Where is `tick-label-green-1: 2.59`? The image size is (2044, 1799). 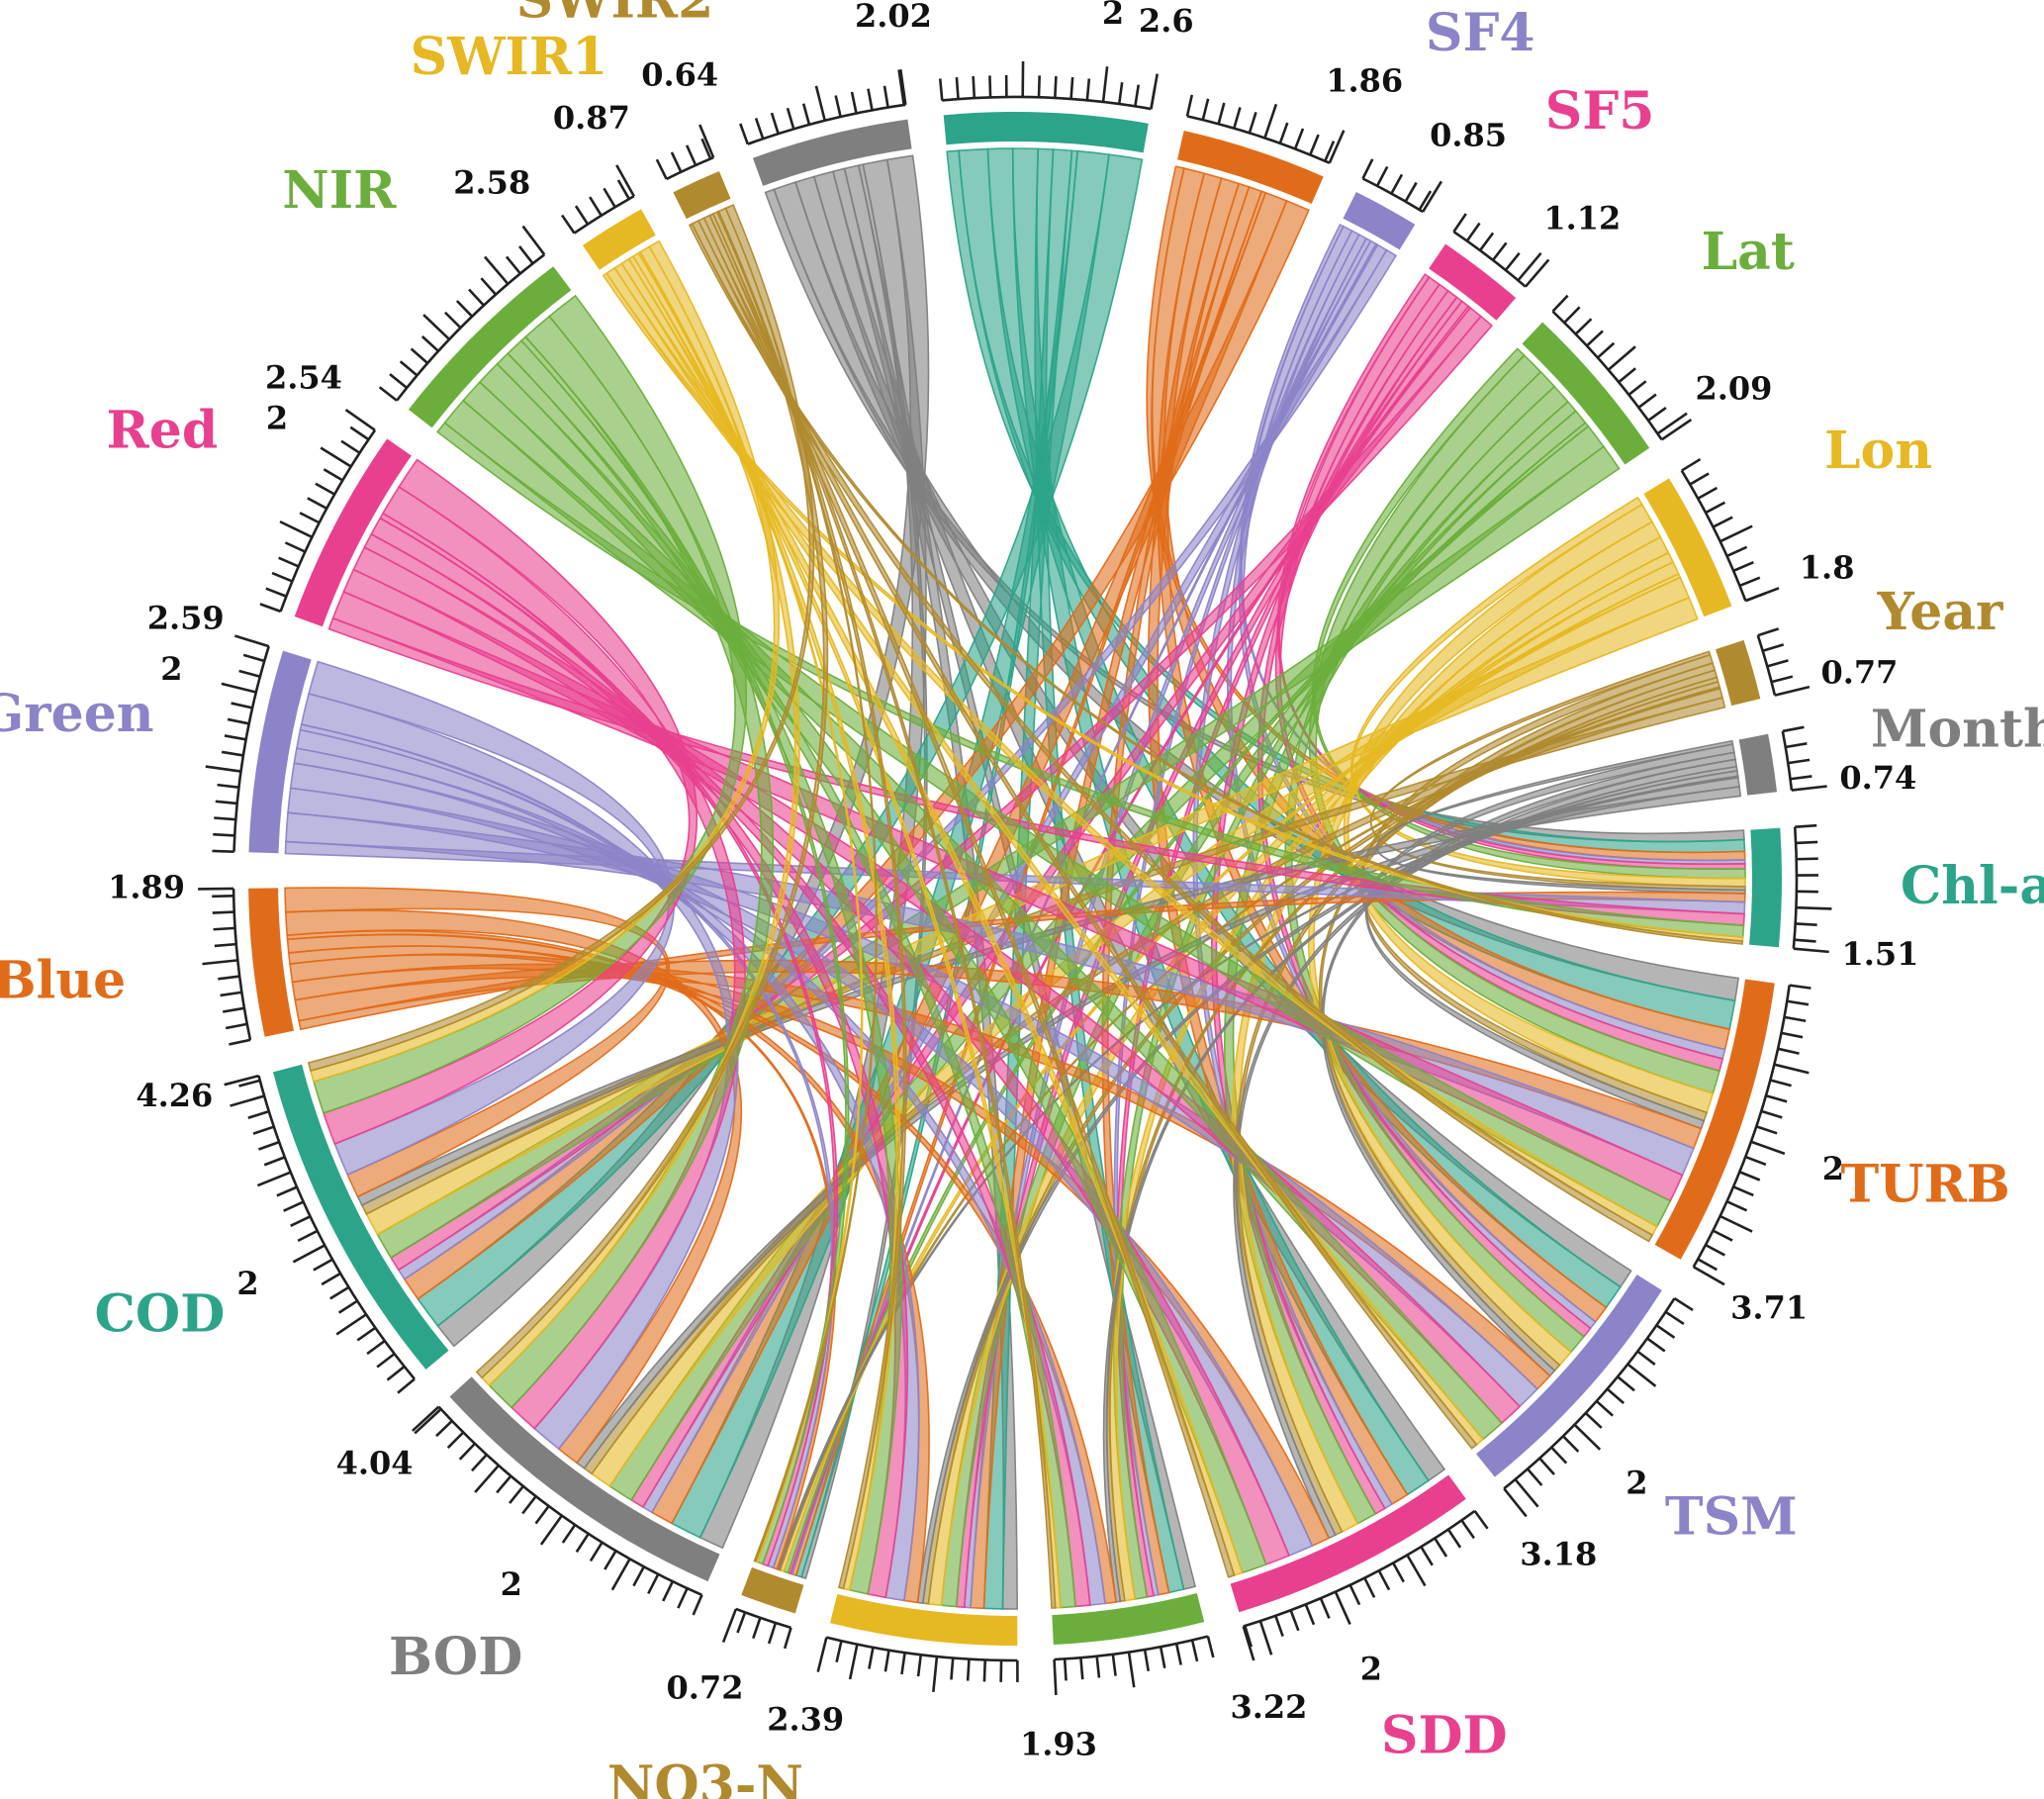 tick-label-green-1: 2.59 is located at coordinates (186, 617).